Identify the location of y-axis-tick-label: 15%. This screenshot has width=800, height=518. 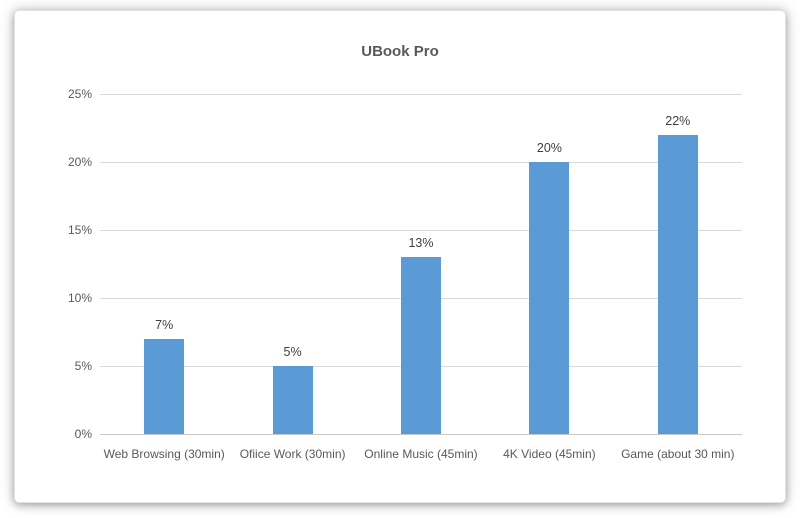
(79, 230).